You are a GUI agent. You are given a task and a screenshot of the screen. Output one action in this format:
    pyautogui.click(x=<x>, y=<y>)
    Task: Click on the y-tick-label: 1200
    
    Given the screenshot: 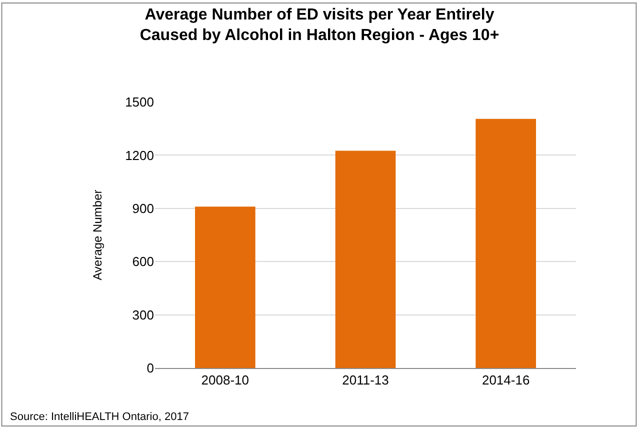 What is the action you would take?
    pyautogui.click(x=139, y=155)
    